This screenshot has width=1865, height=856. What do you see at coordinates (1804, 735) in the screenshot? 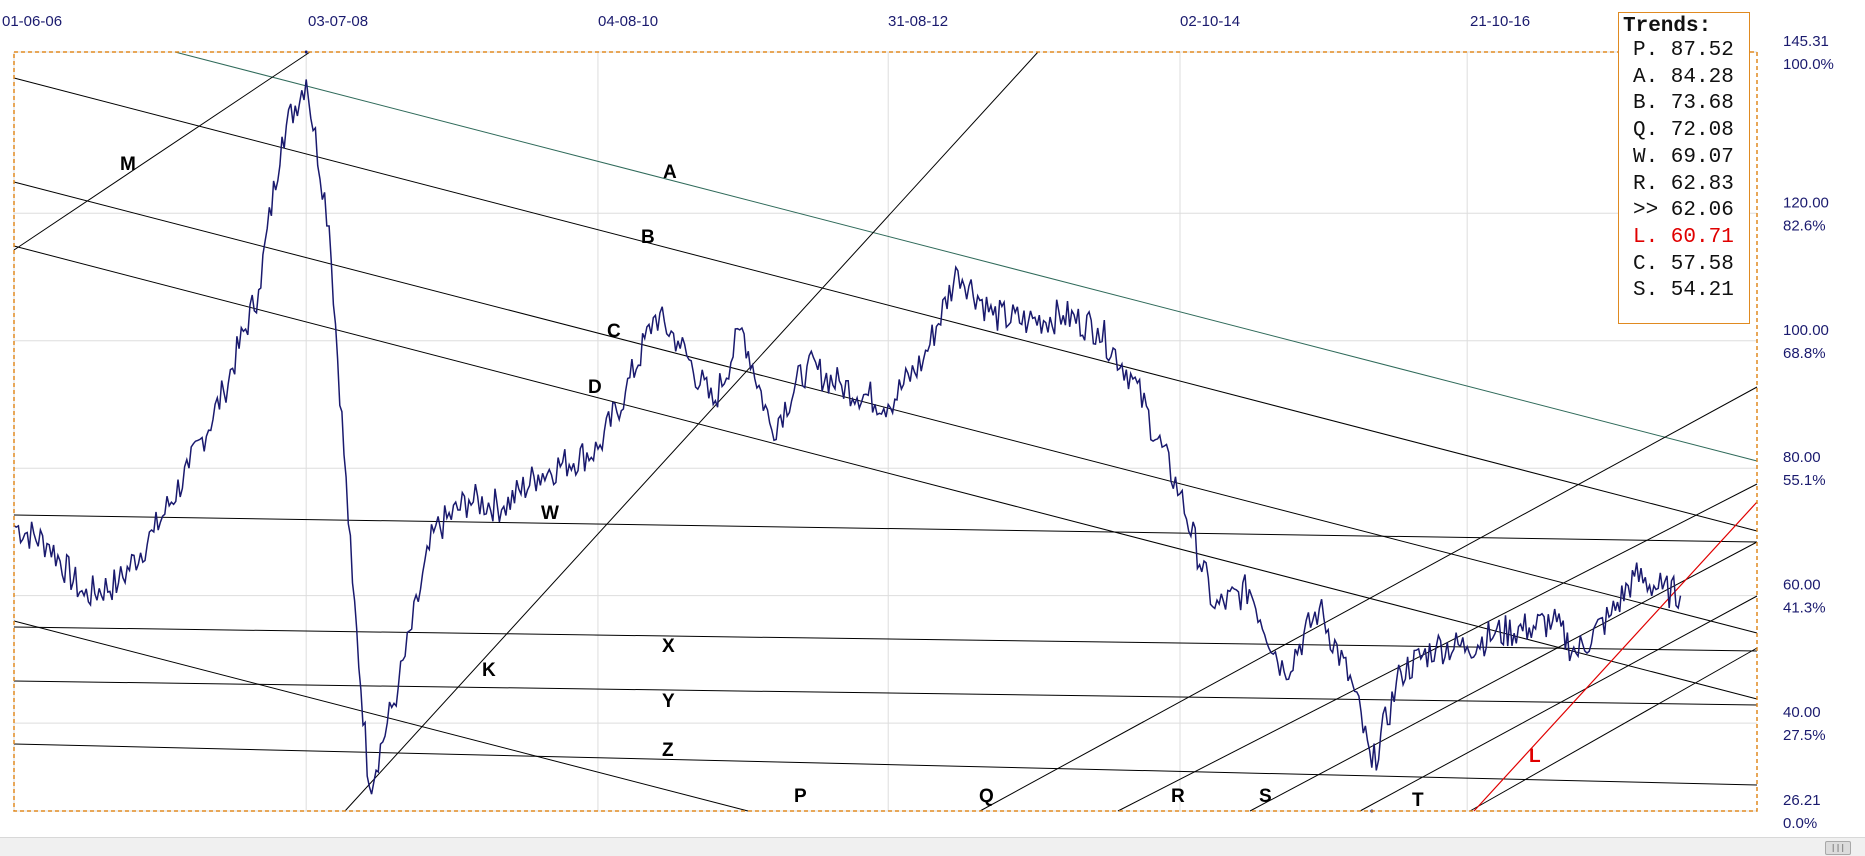
I see `y-tick-pct: 27.5%` at bounding box center [1804, 735].